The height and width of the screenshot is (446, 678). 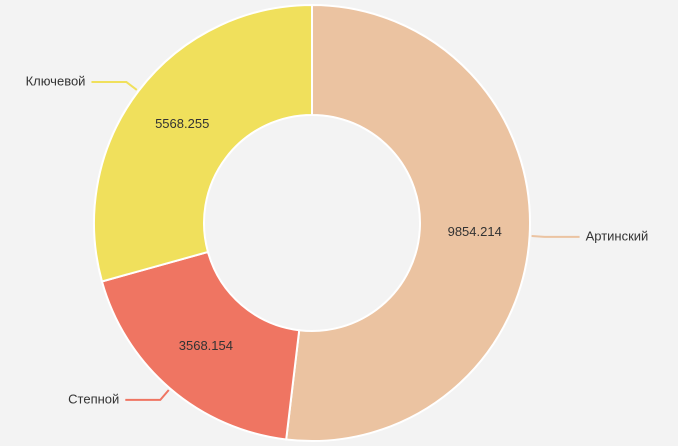 I want to click on value-label: 9854.214, so click(x=475, y=231).